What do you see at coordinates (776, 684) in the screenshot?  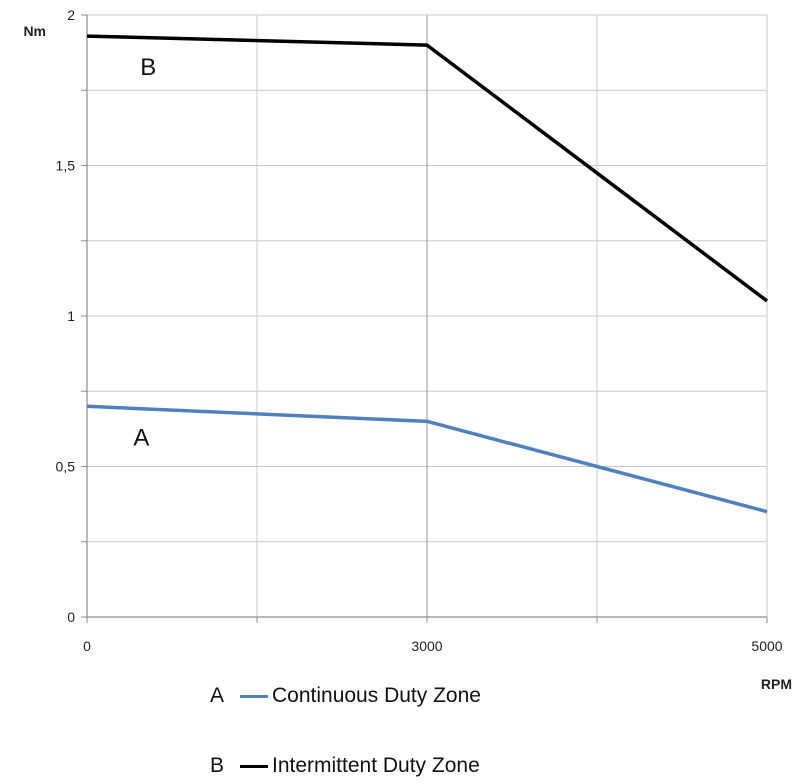 I see `x-axis-title: RPM` at bounding box center [776, 684].